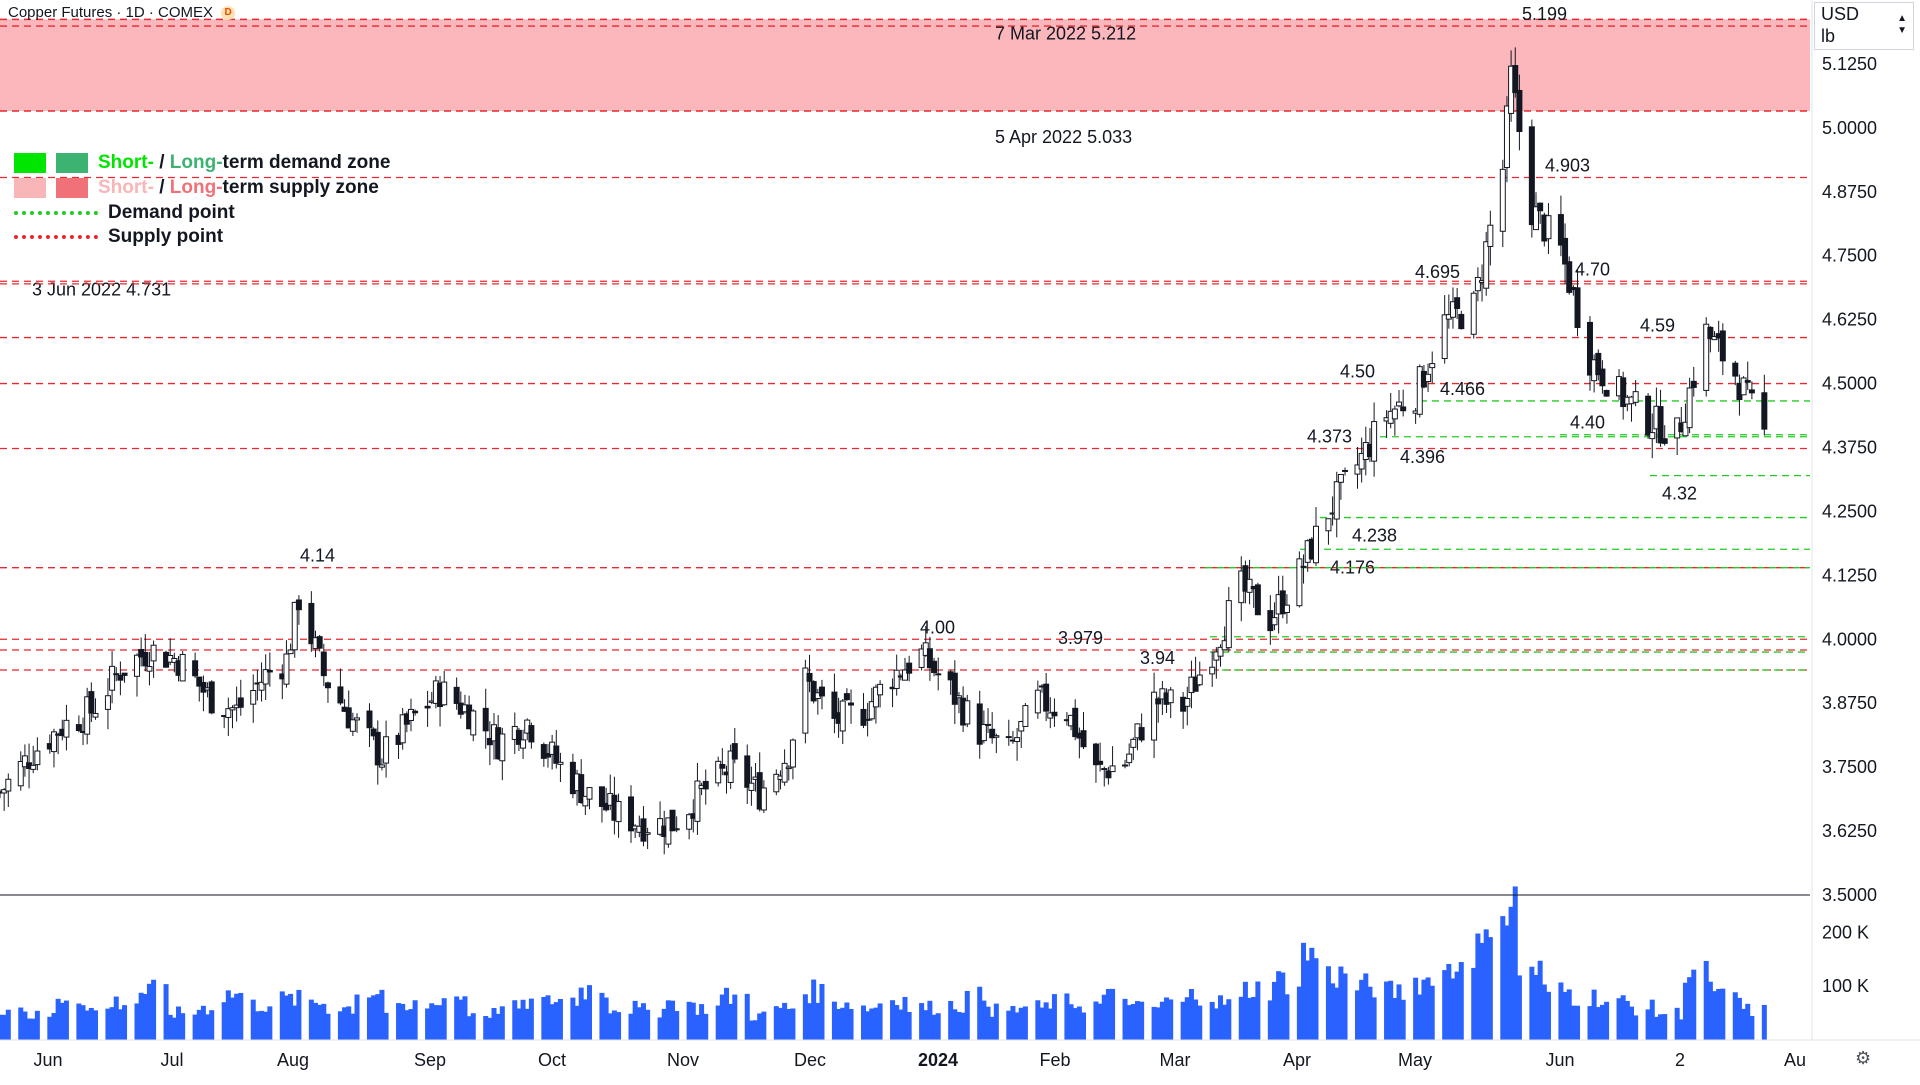 This screenshot has height=1085, width=1920. I want to click on chart-title: Copper Futures · 1D · COMEX, so click(111, 12).